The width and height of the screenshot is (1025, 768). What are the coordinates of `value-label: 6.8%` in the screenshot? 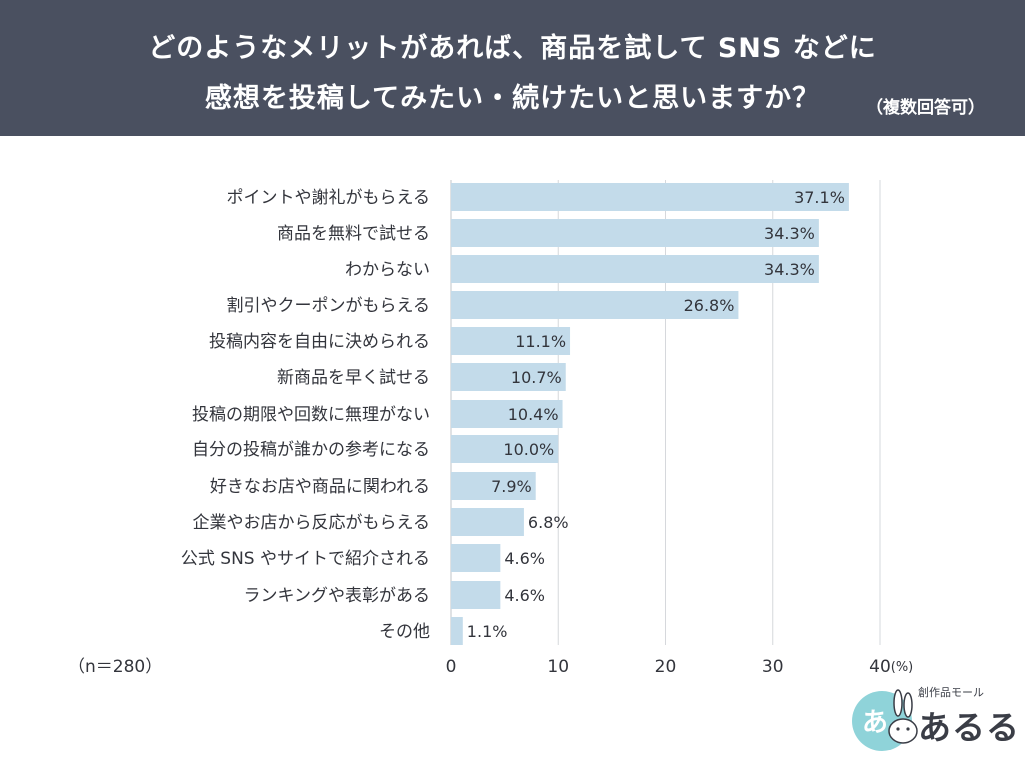 It's located at (548, 522).